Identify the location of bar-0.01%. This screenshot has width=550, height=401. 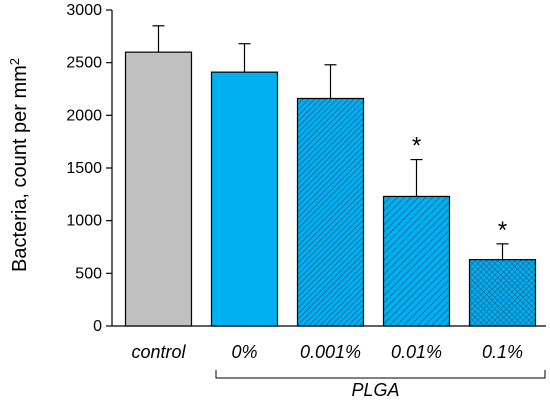
(416, 261).